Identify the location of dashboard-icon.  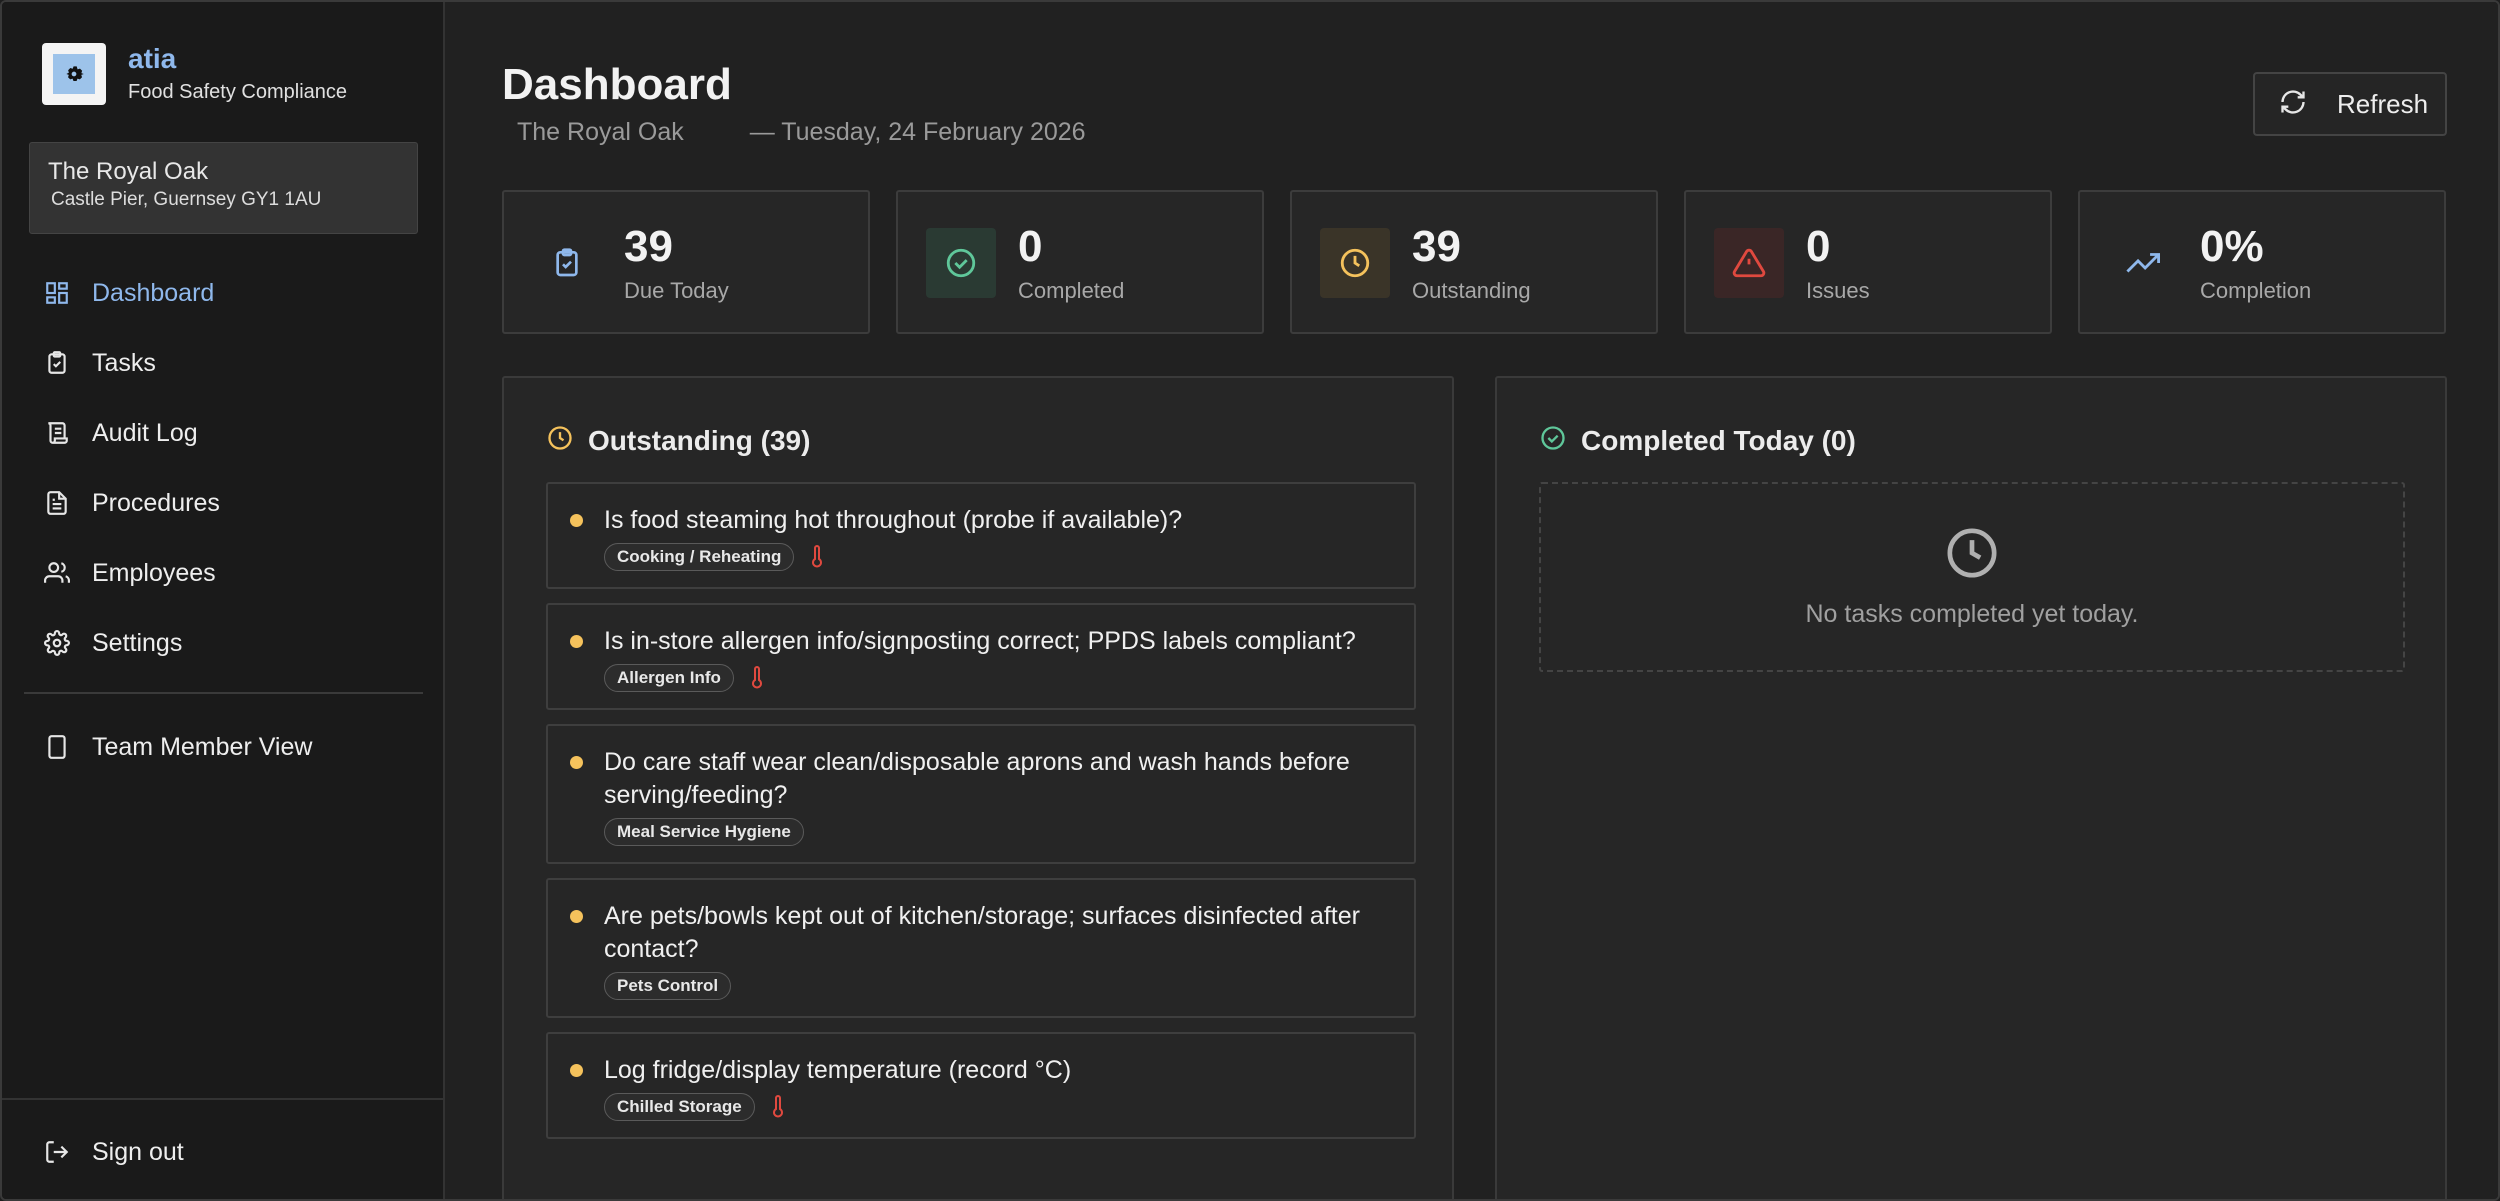
(57, 293).